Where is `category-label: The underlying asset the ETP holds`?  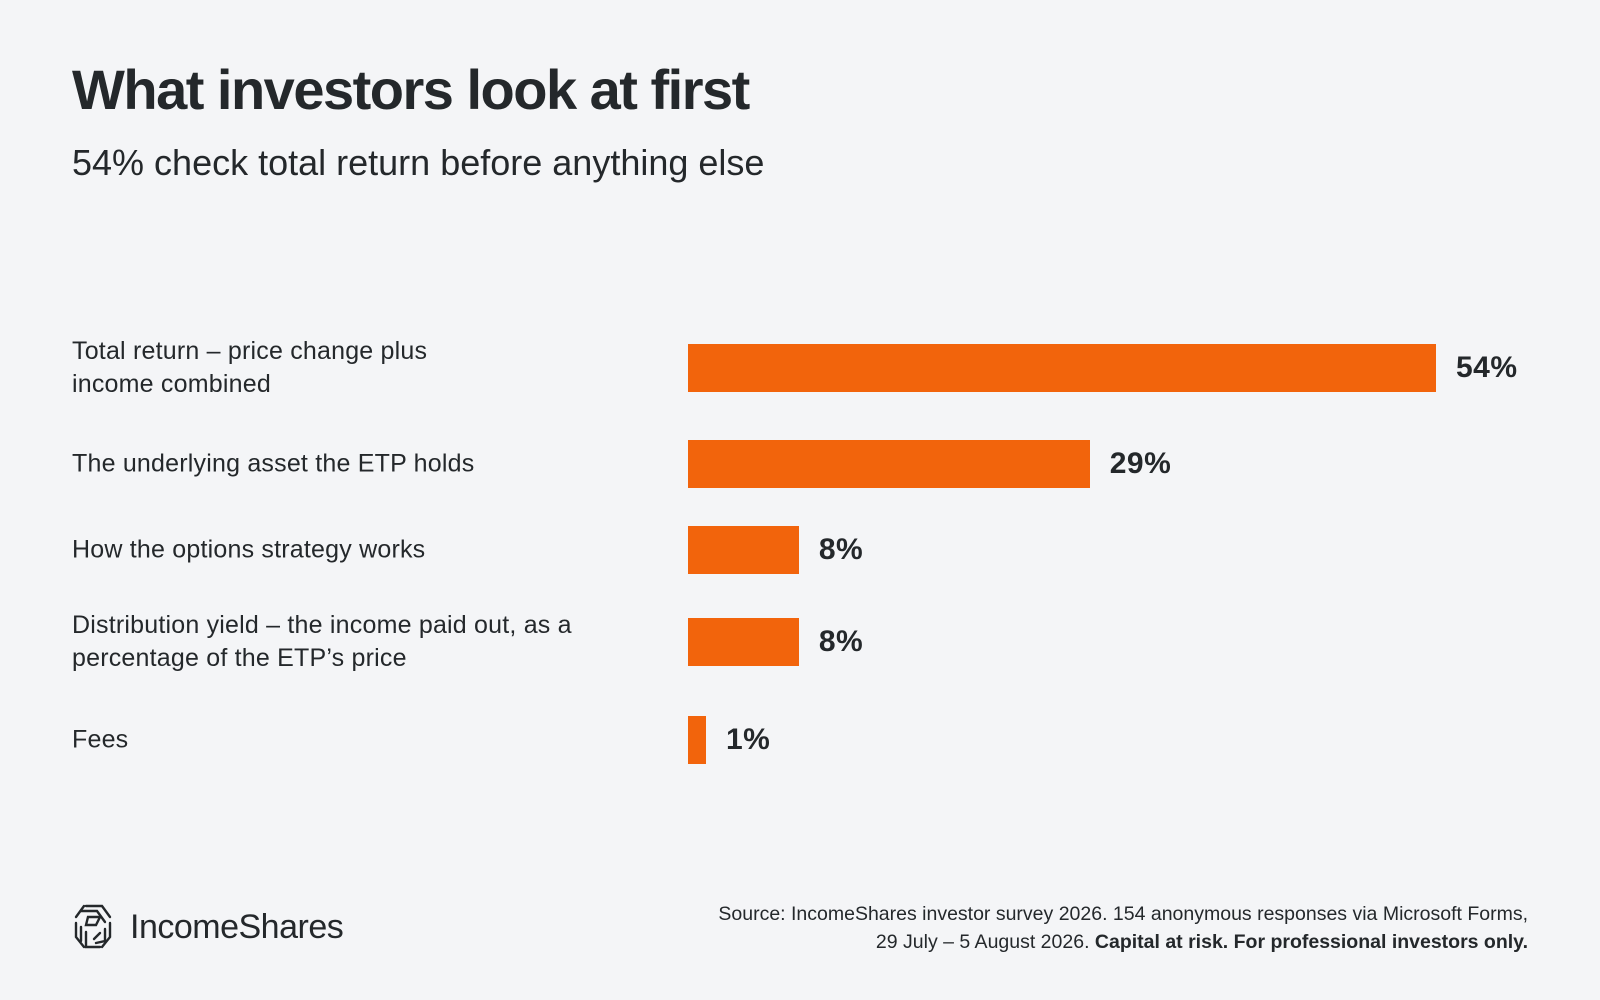 category-label: The underlying asset the ETP holds is located at coordinates (352, 464).